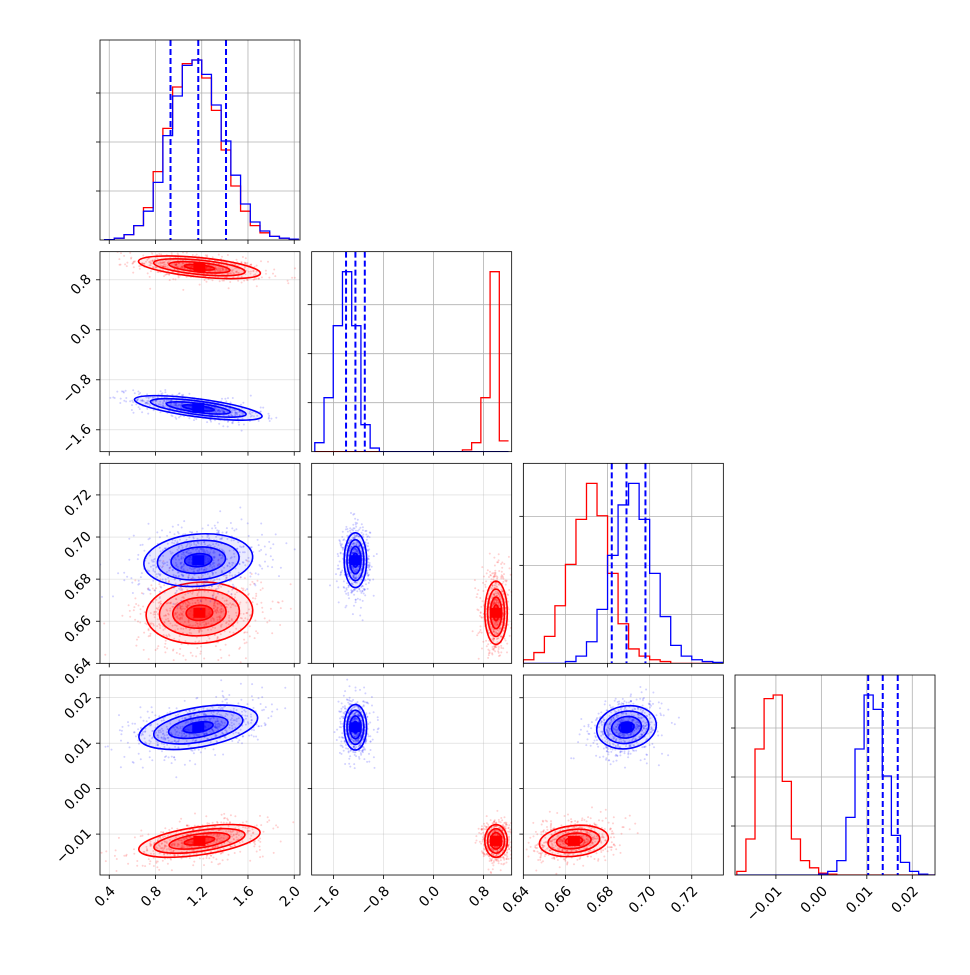 This screenshot has height=975, width=970. What do you see at coordinates (77, 671) in the screenshot?
I see `y-tick-label: 0.64` at bounding box center [77, 671].